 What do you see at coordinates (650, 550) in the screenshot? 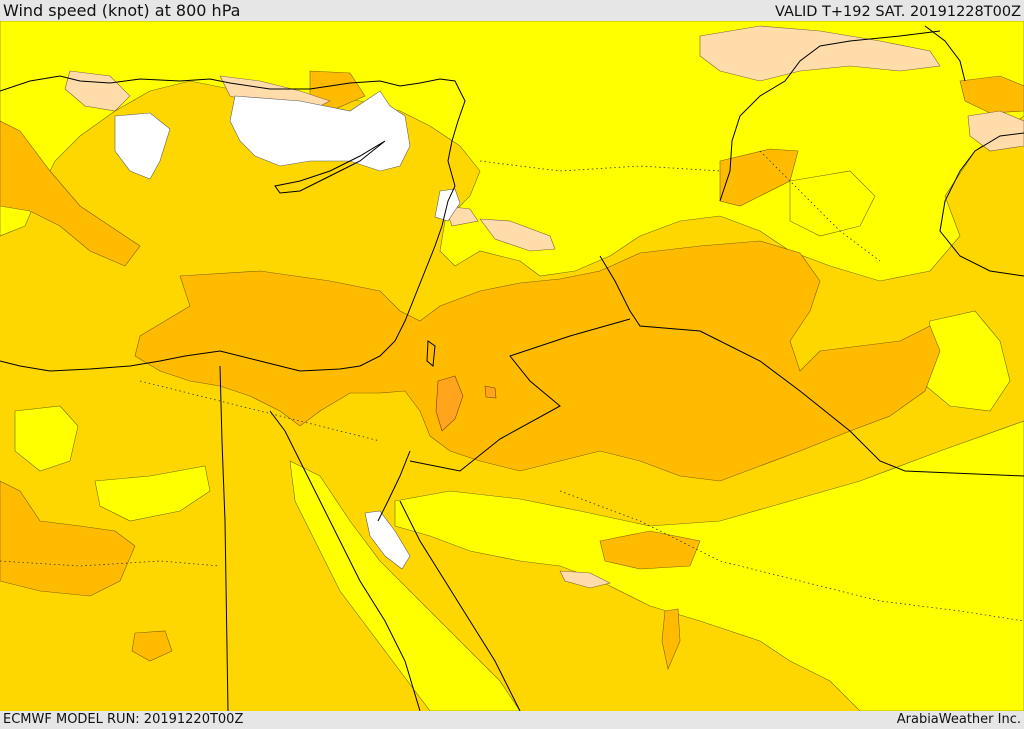
I see `amber-saudi-patch` at bounding box center [650, 550].